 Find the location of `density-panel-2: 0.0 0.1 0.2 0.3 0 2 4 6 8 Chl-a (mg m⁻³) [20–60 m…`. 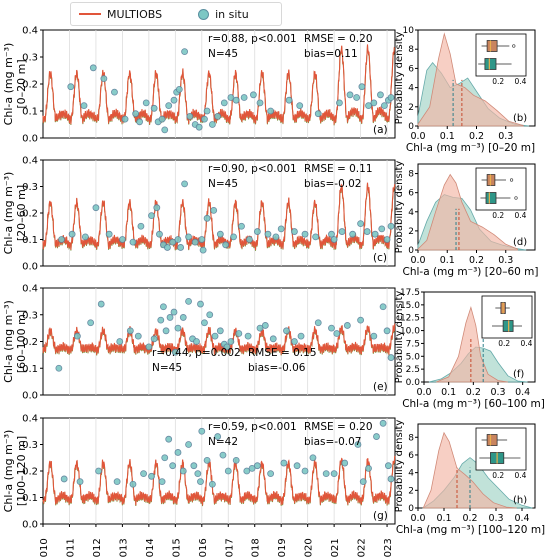

density-panel-2: 0.0 0.1 0.2 0.3 0 2 4 6 8 Chl-a (mg m⁻³) [20–60 m… is located at coordinates (466, 219).